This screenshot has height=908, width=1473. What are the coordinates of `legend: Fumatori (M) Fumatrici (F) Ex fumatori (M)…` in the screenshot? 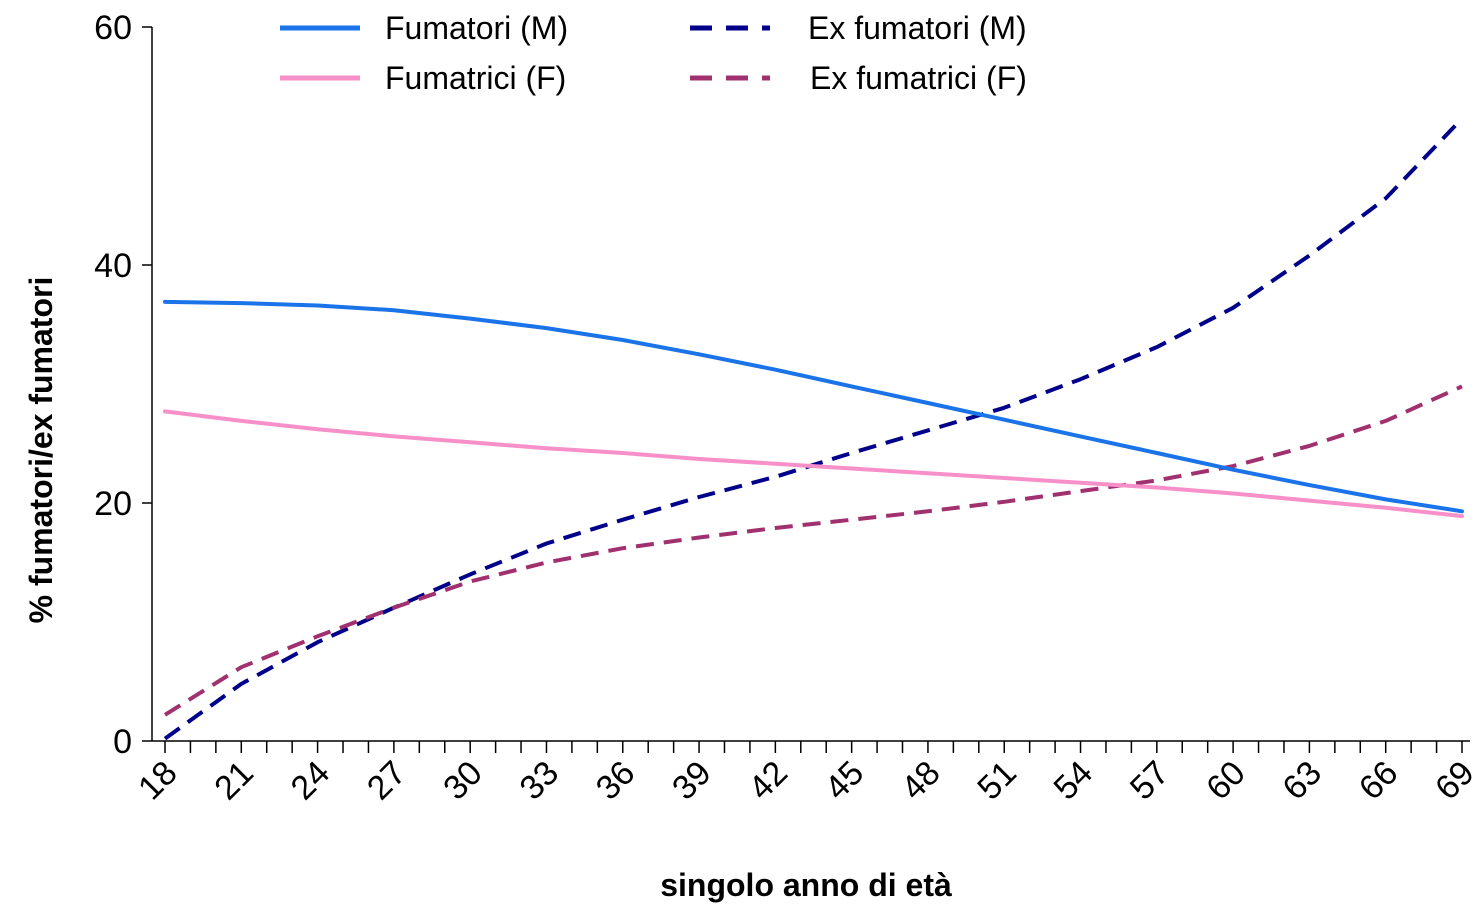 It's located at (653, 53).